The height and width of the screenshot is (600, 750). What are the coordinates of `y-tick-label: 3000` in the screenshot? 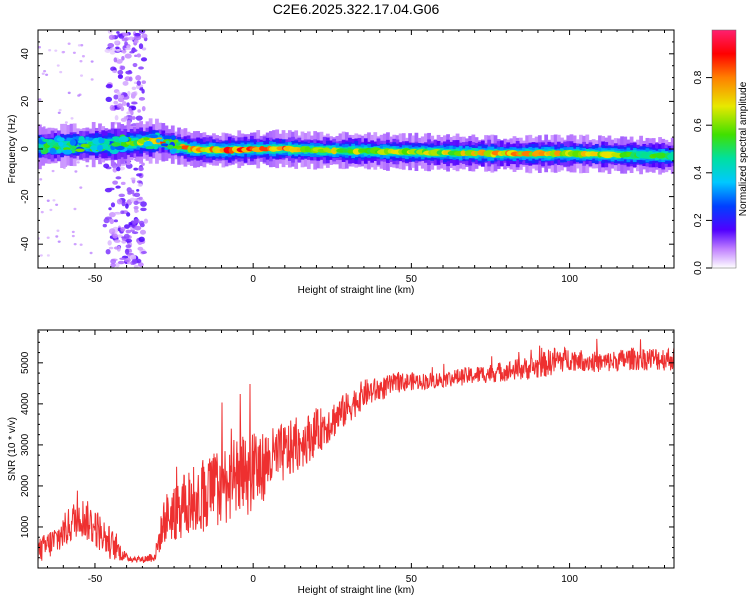 It's located at (25, 444).